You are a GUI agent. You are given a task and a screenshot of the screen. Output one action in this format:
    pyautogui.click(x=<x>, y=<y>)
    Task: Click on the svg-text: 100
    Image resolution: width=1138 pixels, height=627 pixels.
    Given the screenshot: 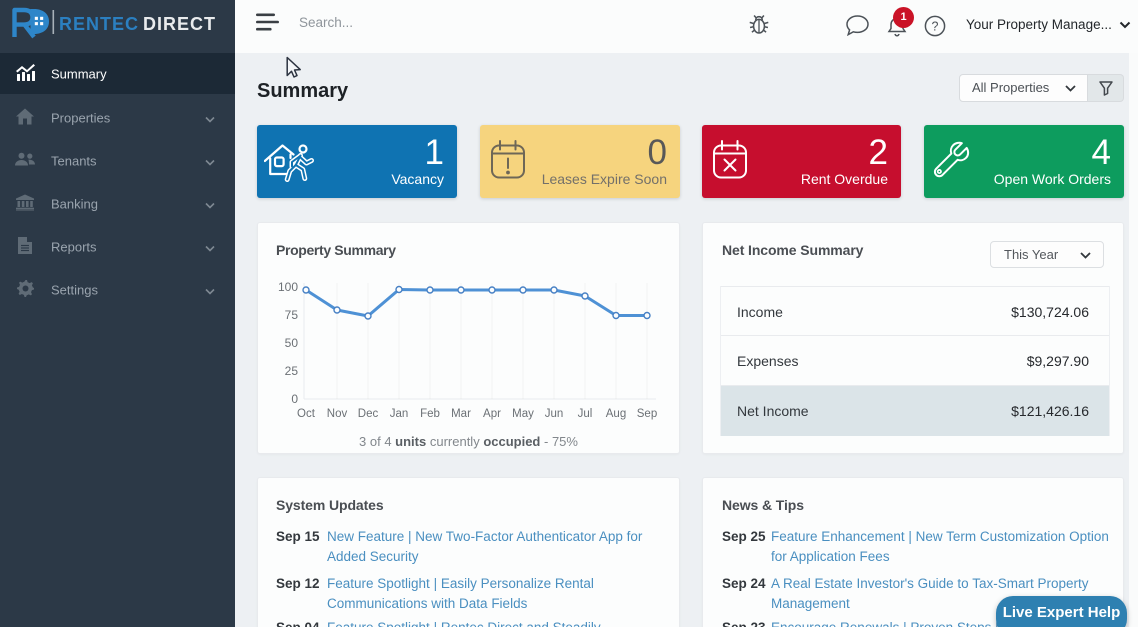 What is the action you would take?
    pyautogui.click(x=288, y=287)
    